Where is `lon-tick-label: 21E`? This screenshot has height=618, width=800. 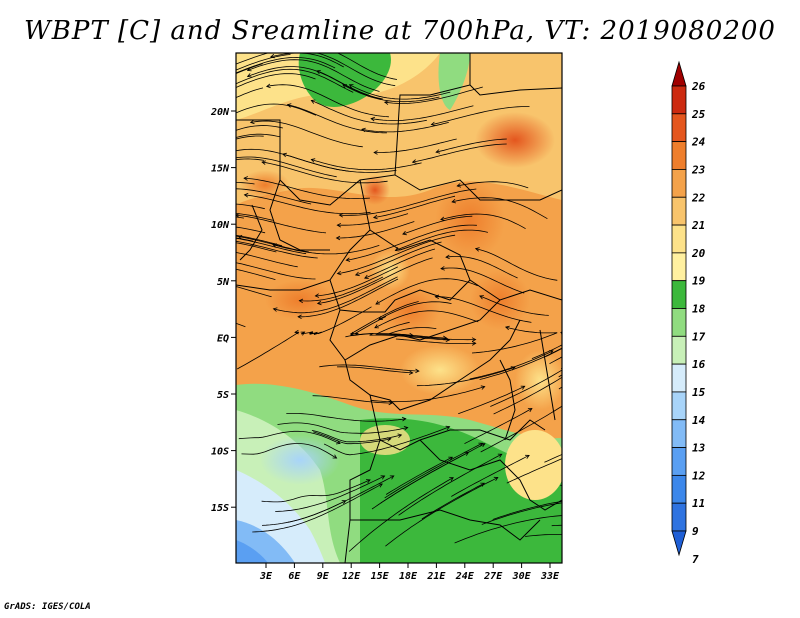
lon-tick-label: 21E is located at coordinates (436, 576).